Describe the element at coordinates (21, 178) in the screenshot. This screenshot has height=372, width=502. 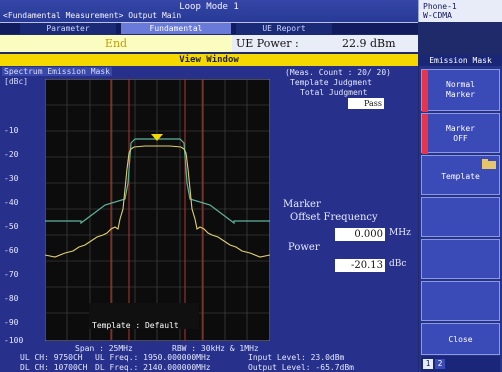
I see `y-tick-label: -30` at that location.